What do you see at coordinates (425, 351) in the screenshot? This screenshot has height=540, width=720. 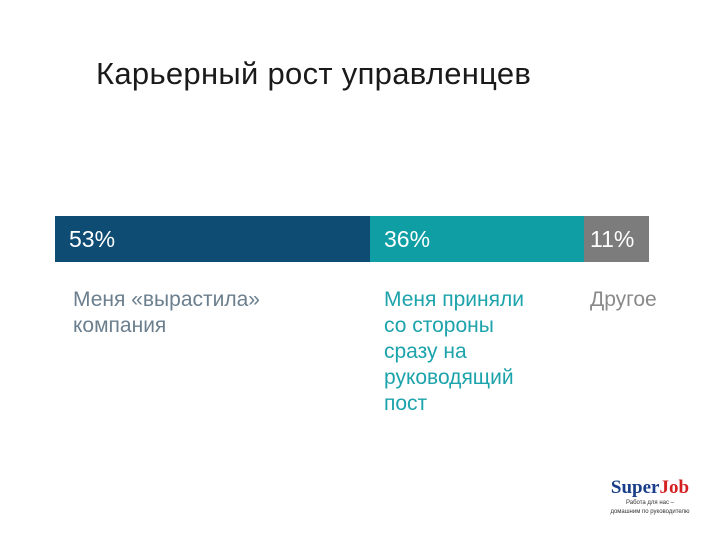 I see `category-line: сразу на` at bounding box center [425, 351].